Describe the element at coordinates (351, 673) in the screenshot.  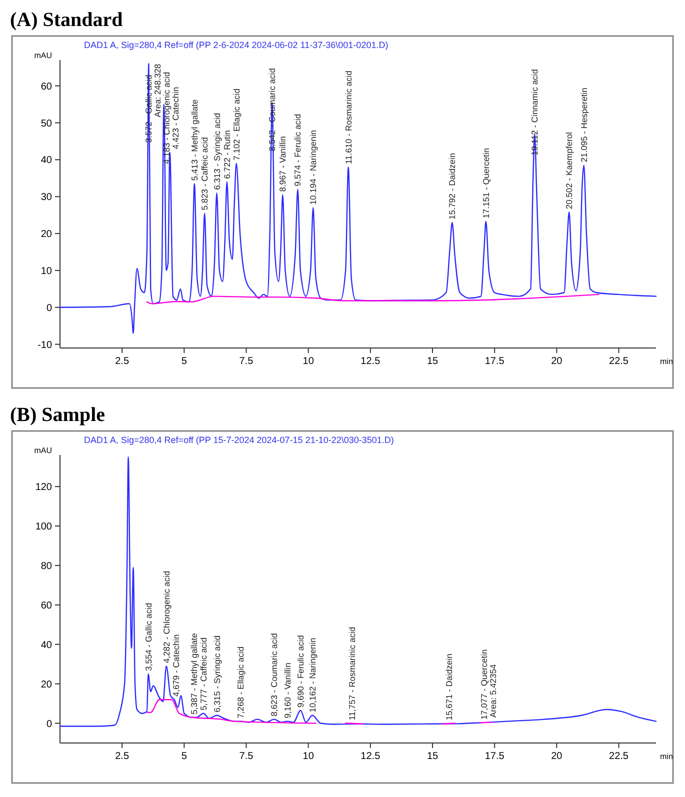
I see `annotation: 11,757 - Rosmarinic acid` at that location.